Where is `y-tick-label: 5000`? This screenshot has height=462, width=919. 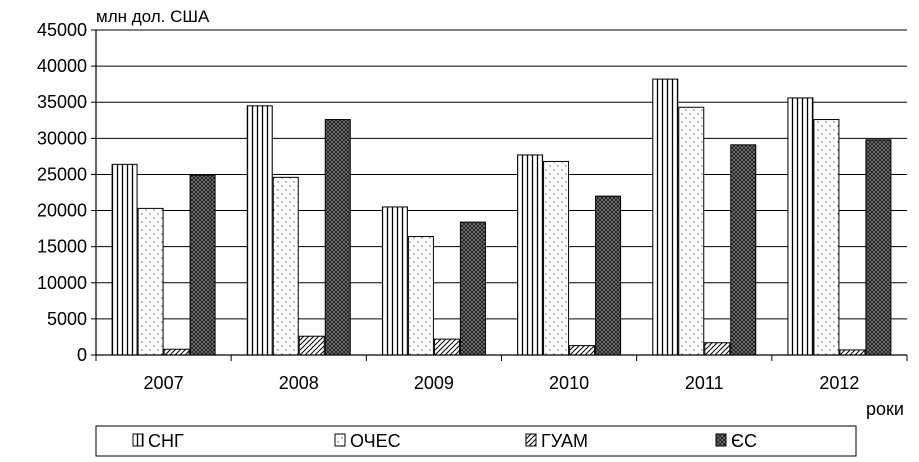
y-tick-label: 5000 is located at coordinates (67, 319).